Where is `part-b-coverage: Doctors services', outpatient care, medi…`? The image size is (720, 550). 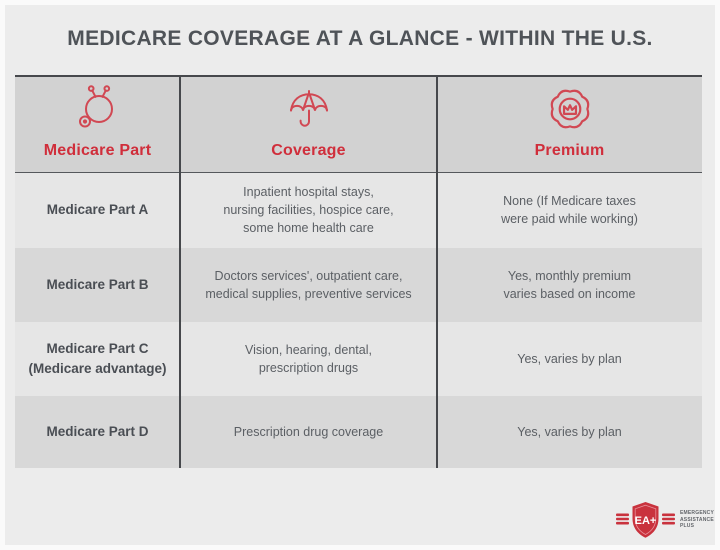
part-b-coverage: Doctors services', outpatient care, medi… is located at coordinates (308, 284).